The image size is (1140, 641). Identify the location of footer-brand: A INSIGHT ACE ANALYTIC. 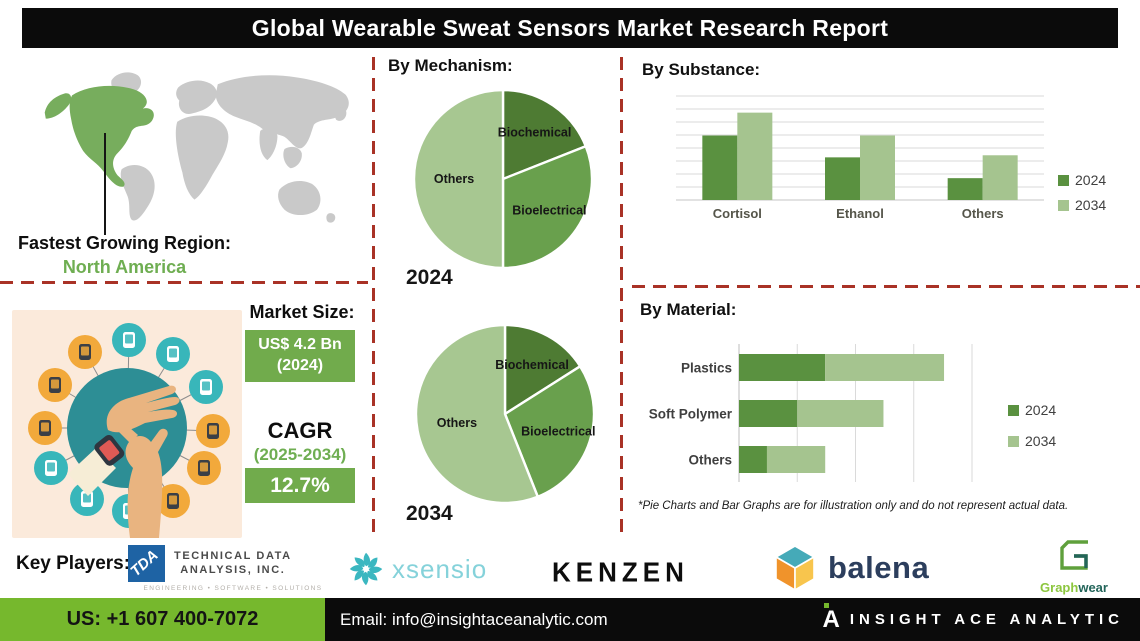
(973, 619).